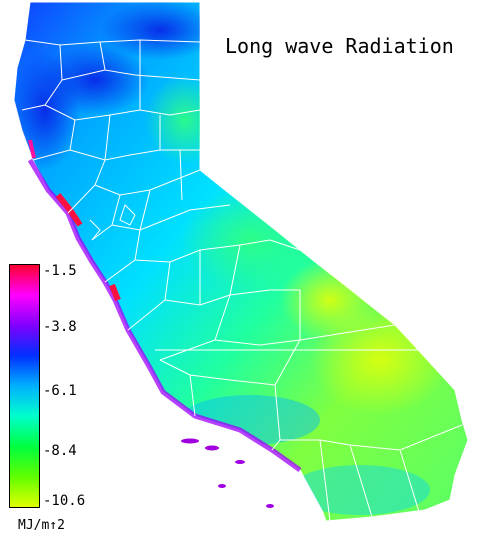 The height and width of the screenshot is (550, 500). Describe the element at coordinates (60, 327) in the screenshot. I see `legend-tick-label: -3.8` at that location.